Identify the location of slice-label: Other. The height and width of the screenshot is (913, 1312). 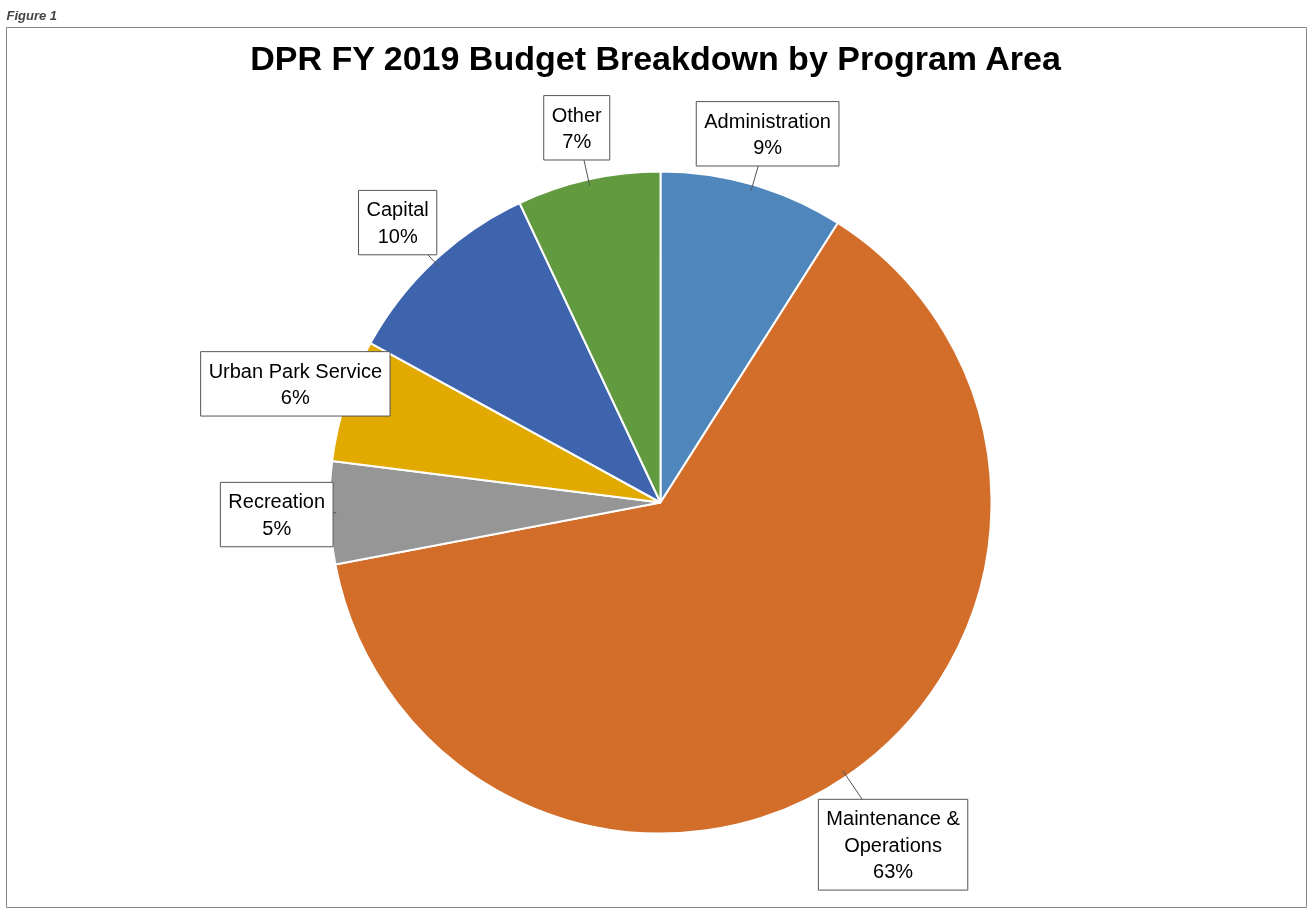
(577, 114).